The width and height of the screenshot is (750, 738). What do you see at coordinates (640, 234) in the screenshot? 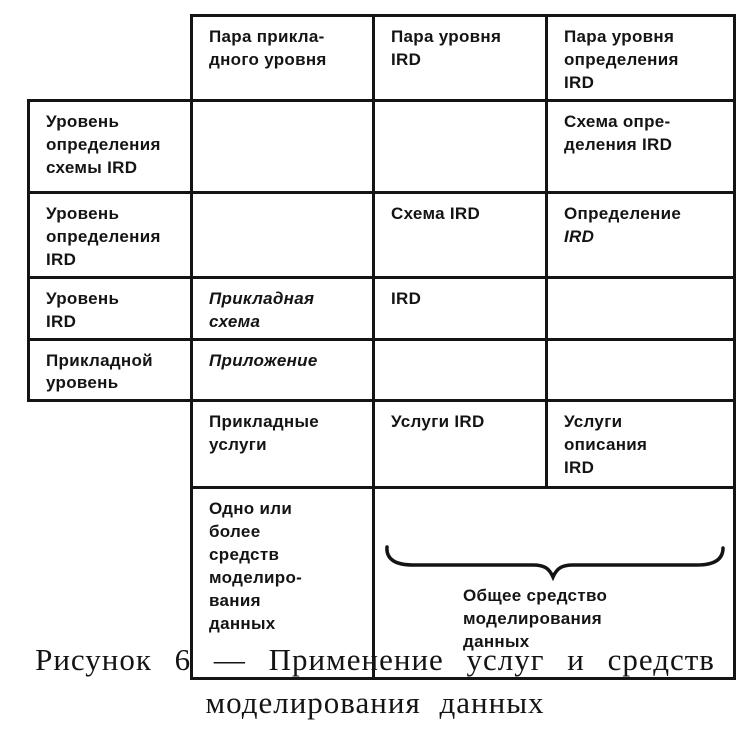
I see `cell-r2-ird-definition: Определение IRD` at bounding box center [640, 234].